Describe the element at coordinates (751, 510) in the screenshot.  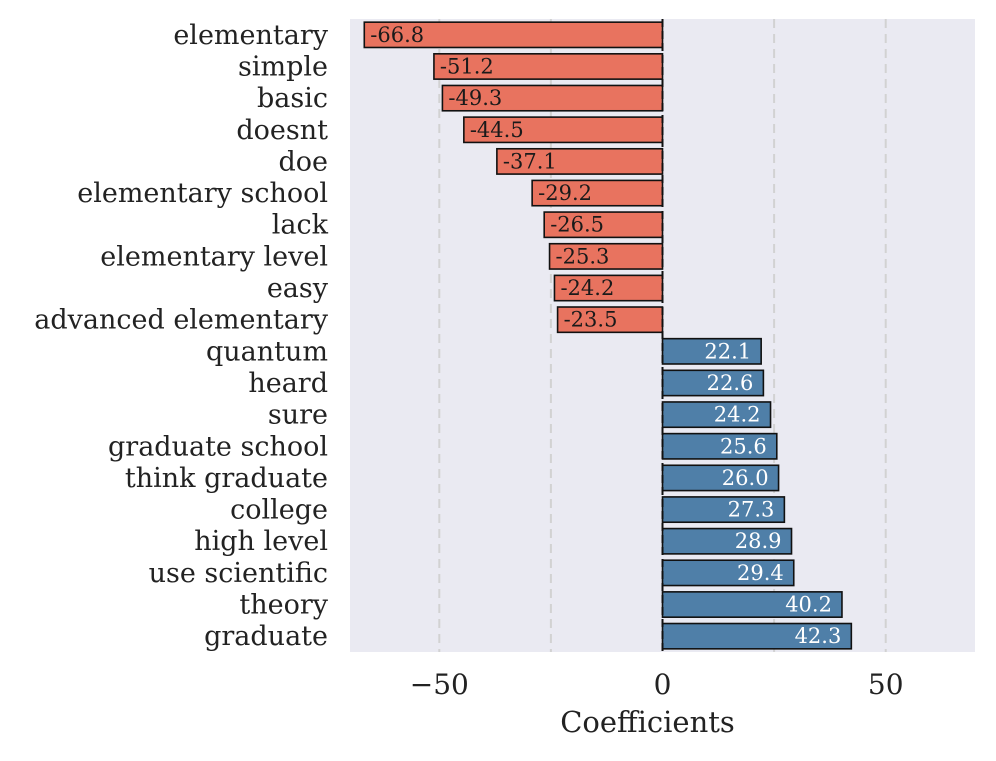
I see `value-label: 27.3` at that location.